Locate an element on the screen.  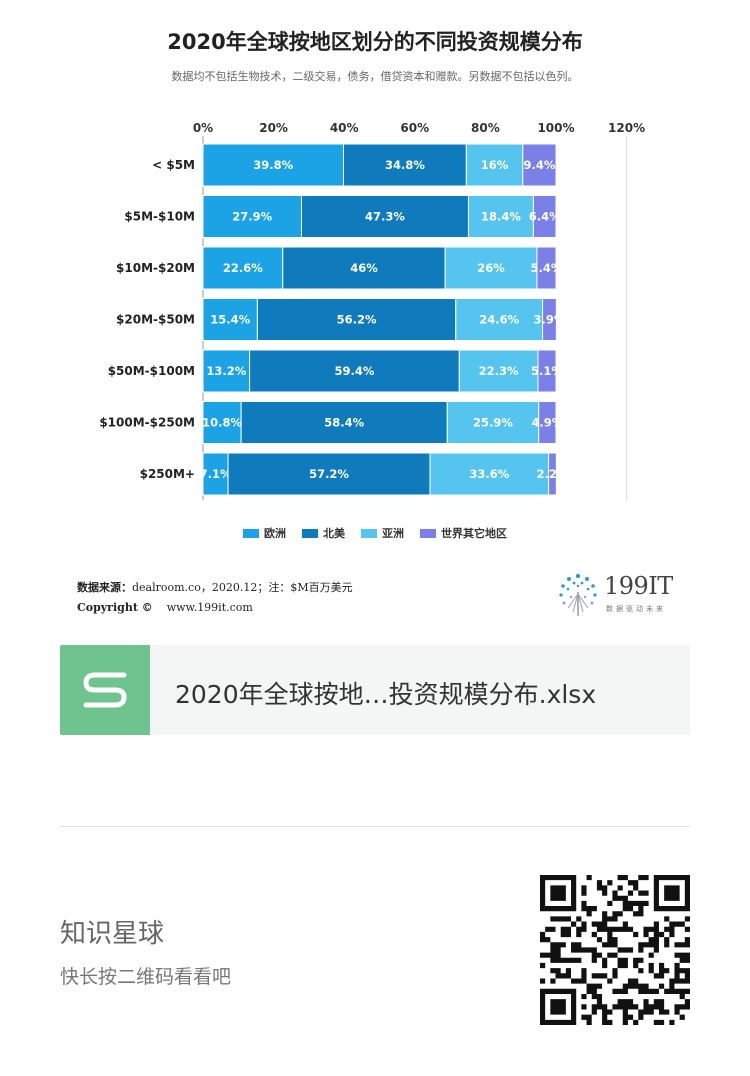
qr-code-icon is located at coordinates (615, 950).